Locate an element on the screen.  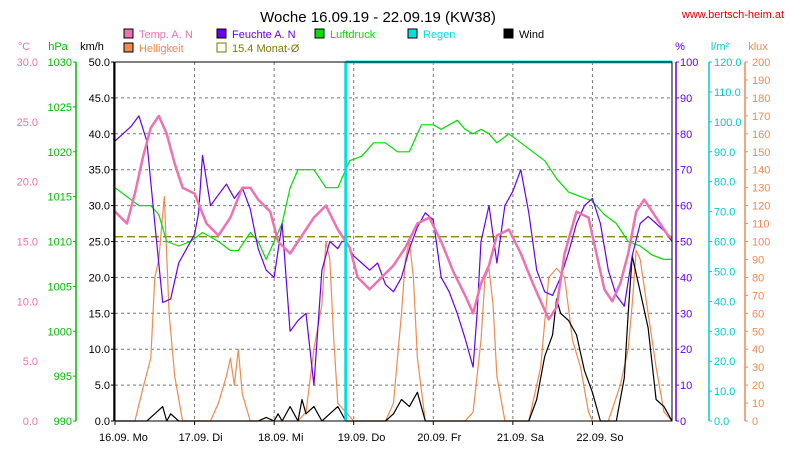
lux-tick-label: 160 is located at coordinates (761, 135).